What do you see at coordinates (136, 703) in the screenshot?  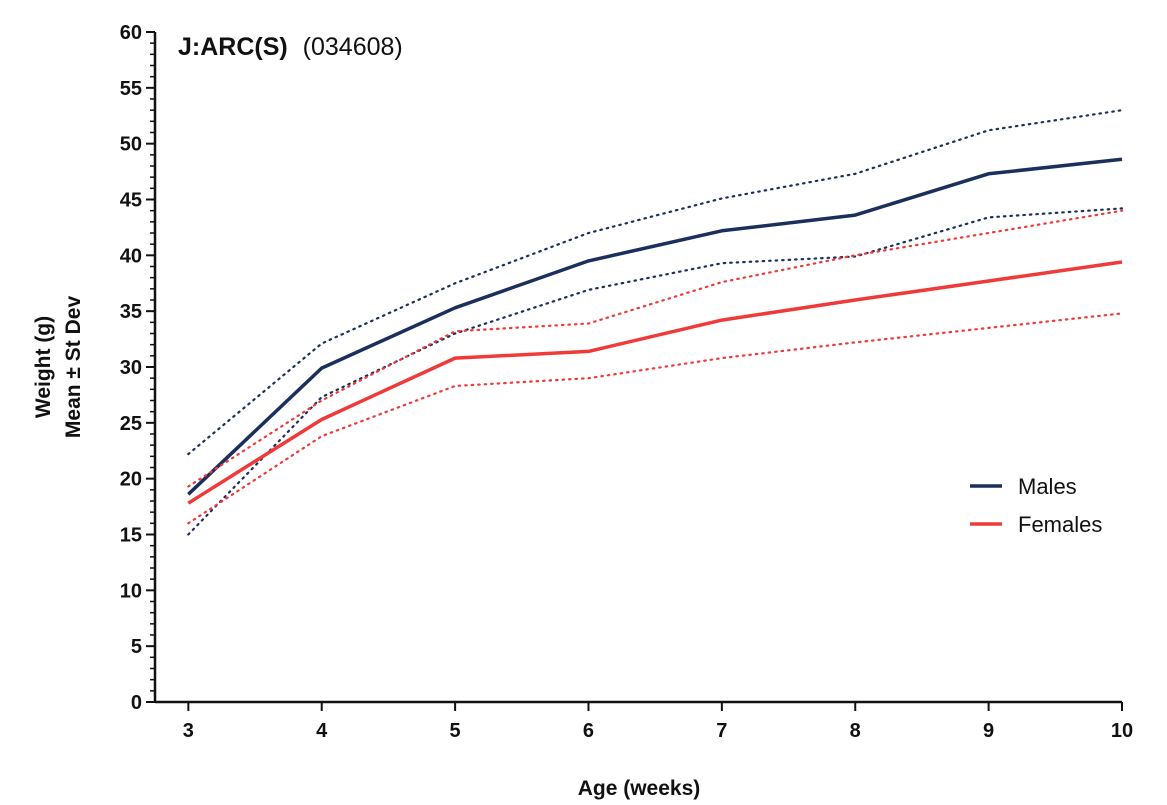 I see `y-tick-label: 0` at bounding box center [136, 703].